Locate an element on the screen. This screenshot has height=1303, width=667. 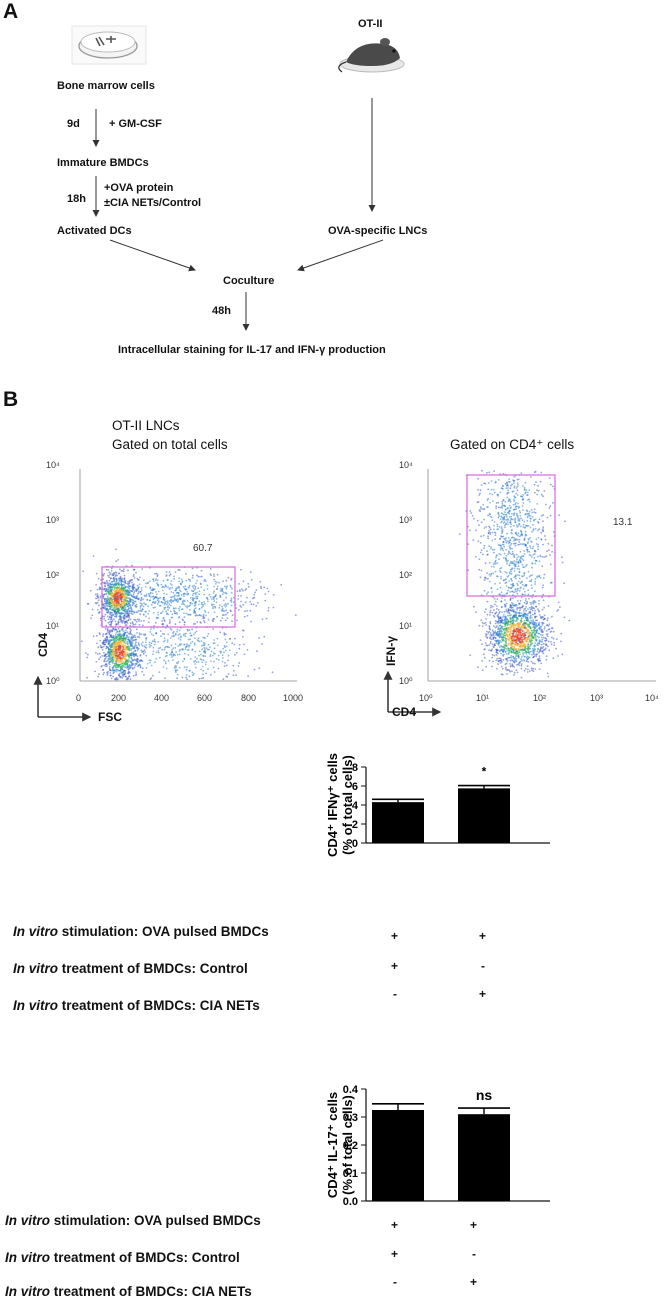
ova-lnc-label: OVA-specific LNCs is located at coordinates (378, 231).